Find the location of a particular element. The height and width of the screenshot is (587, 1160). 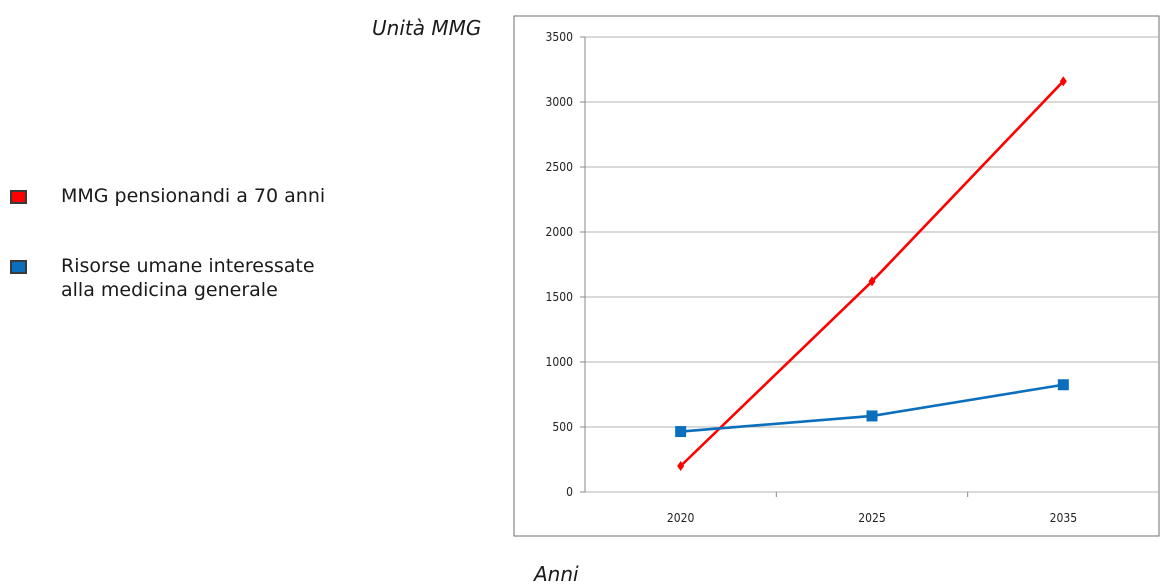

legend-item-pensionandi: MMG pensionandi a 70 anni is located at coordinates (167, 197).